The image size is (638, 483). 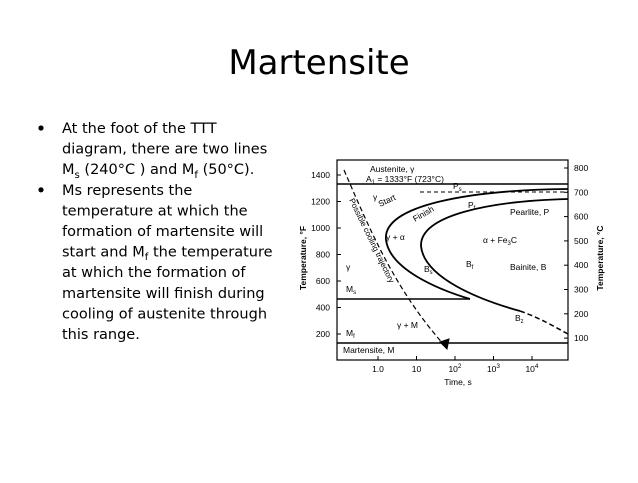 I want to click on text-part: diagram, there are two lines, so click(x=164, y=150).